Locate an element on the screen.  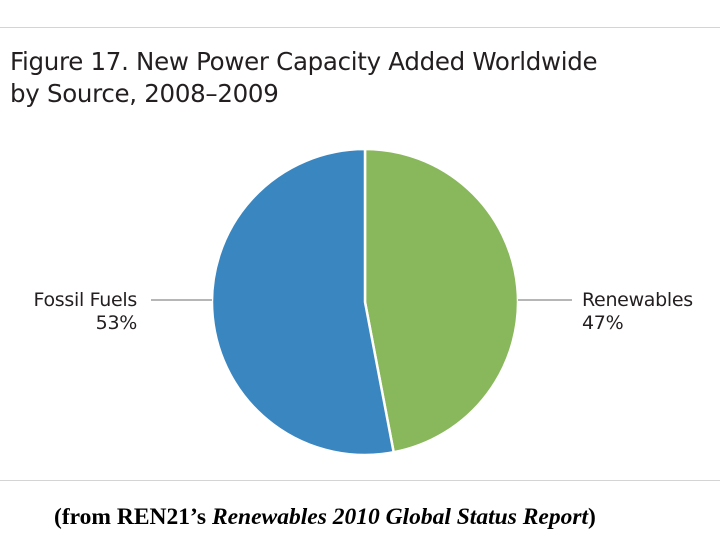
chart-title-line-2: by Source, 2008–2009 is located at coordinates (144, 93).